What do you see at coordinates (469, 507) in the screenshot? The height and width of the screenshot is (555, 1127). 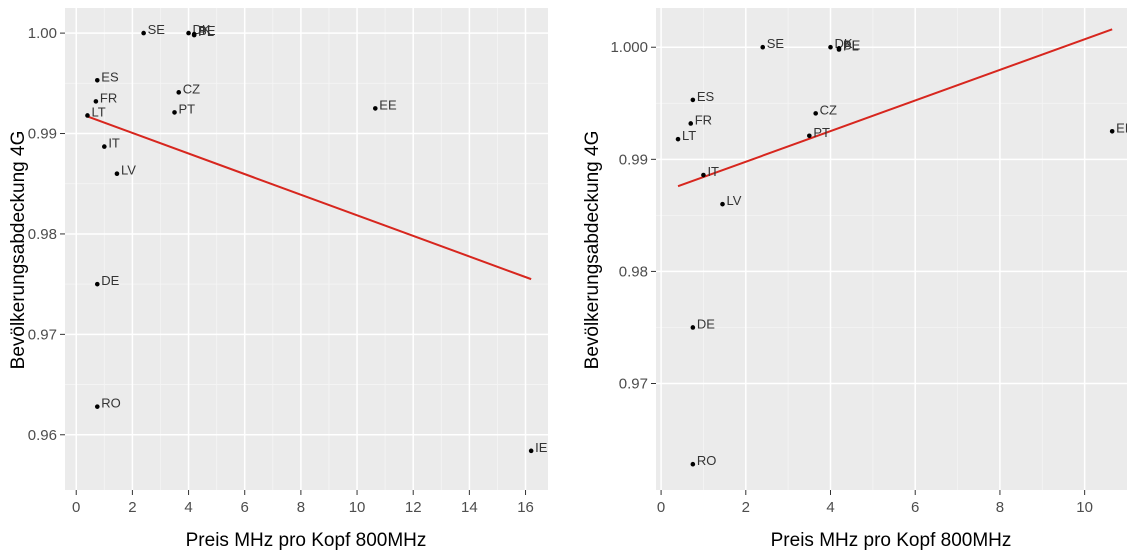 I see `x-tick-label: 14` at bounding box center [469, 507].